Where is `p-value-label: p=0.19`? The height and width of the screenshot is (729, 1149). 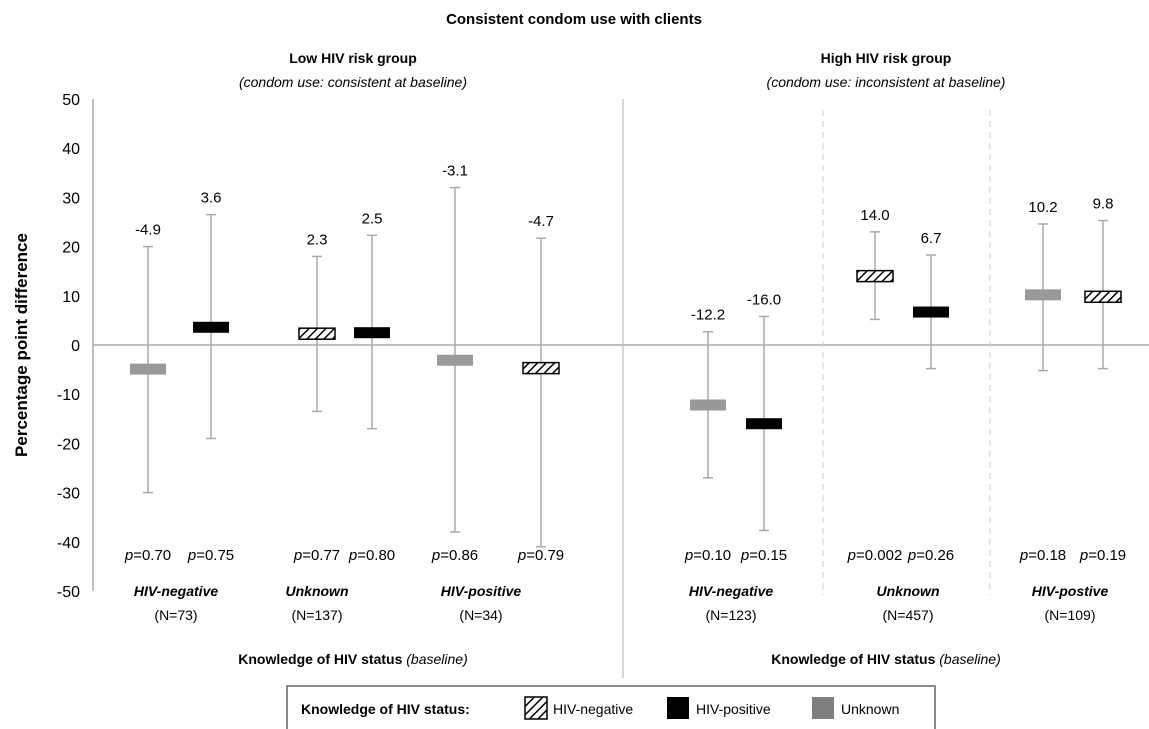
p-value-label: p=0.19 is located at coordinates (1102, 555).